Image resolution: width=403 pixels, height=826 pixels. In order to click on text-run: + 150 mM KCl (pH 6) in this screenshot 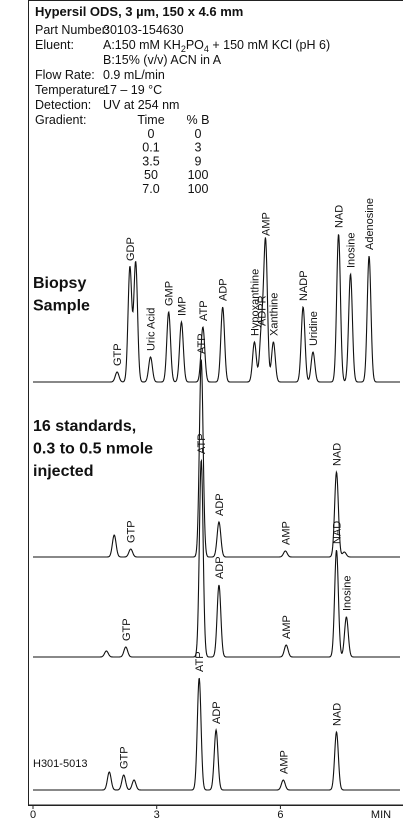, I will do `click(269, 45)`.